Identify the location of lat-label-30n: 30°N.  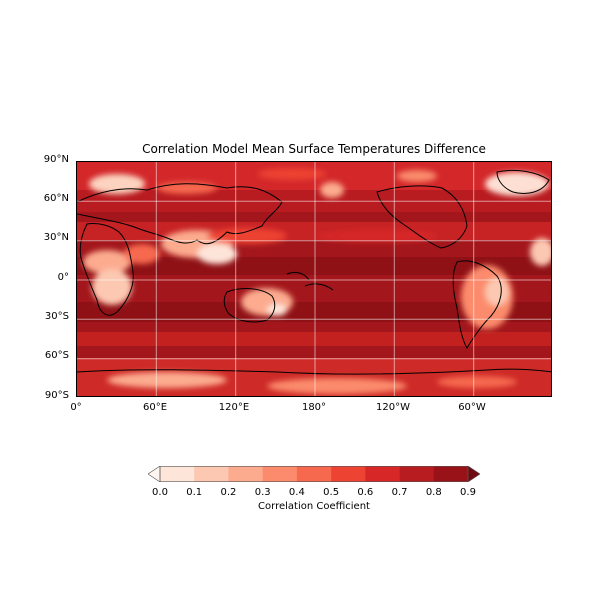
(56, 237).